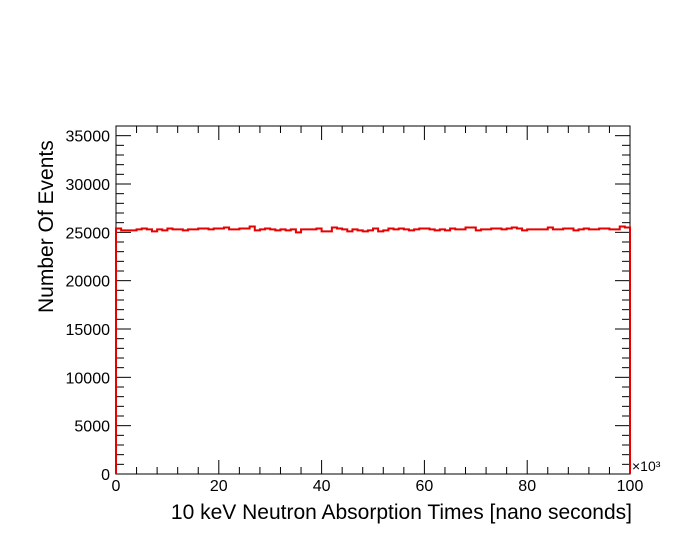  I want to click on x-tick-label: 40, so click(322, 486).